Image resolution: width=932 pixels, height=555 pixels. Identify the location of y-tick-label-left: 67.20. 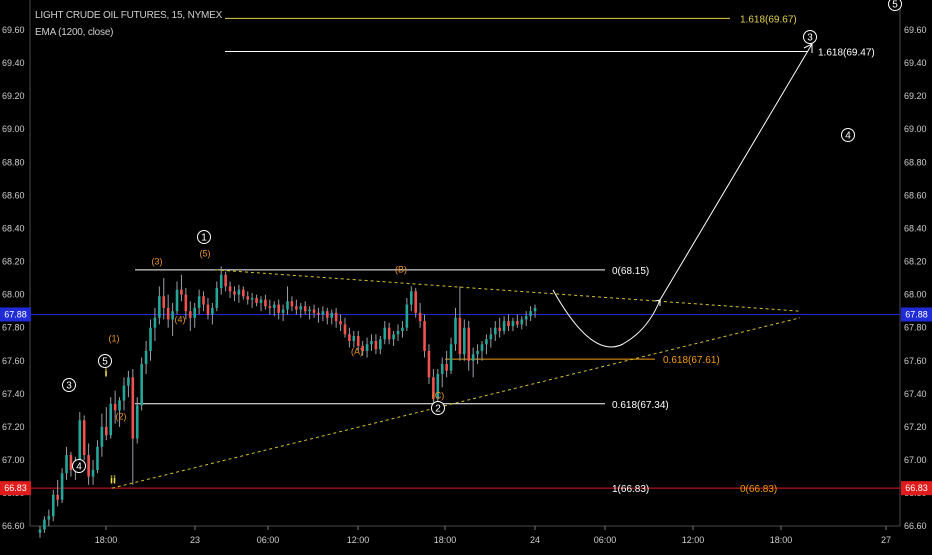
(13, 427).